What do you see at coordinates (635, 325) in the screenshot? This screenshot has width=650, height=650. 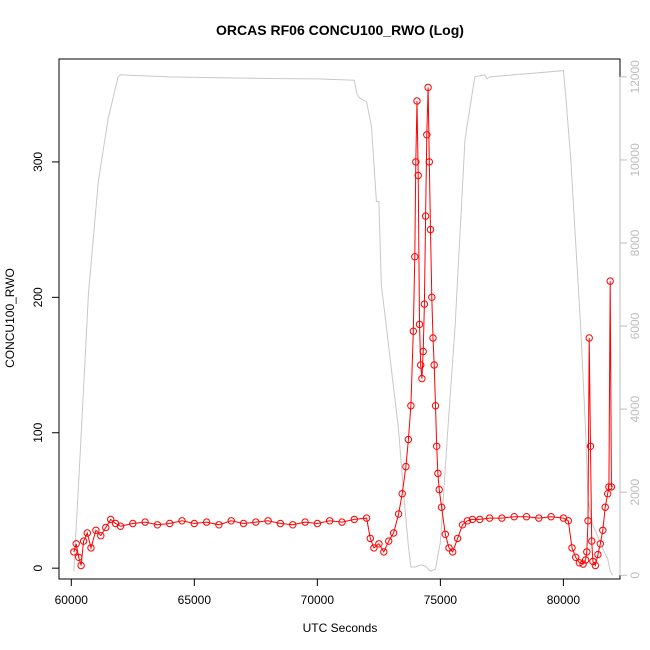 I see `y2-tick-label: 6000` at bounding box center [635, 325].